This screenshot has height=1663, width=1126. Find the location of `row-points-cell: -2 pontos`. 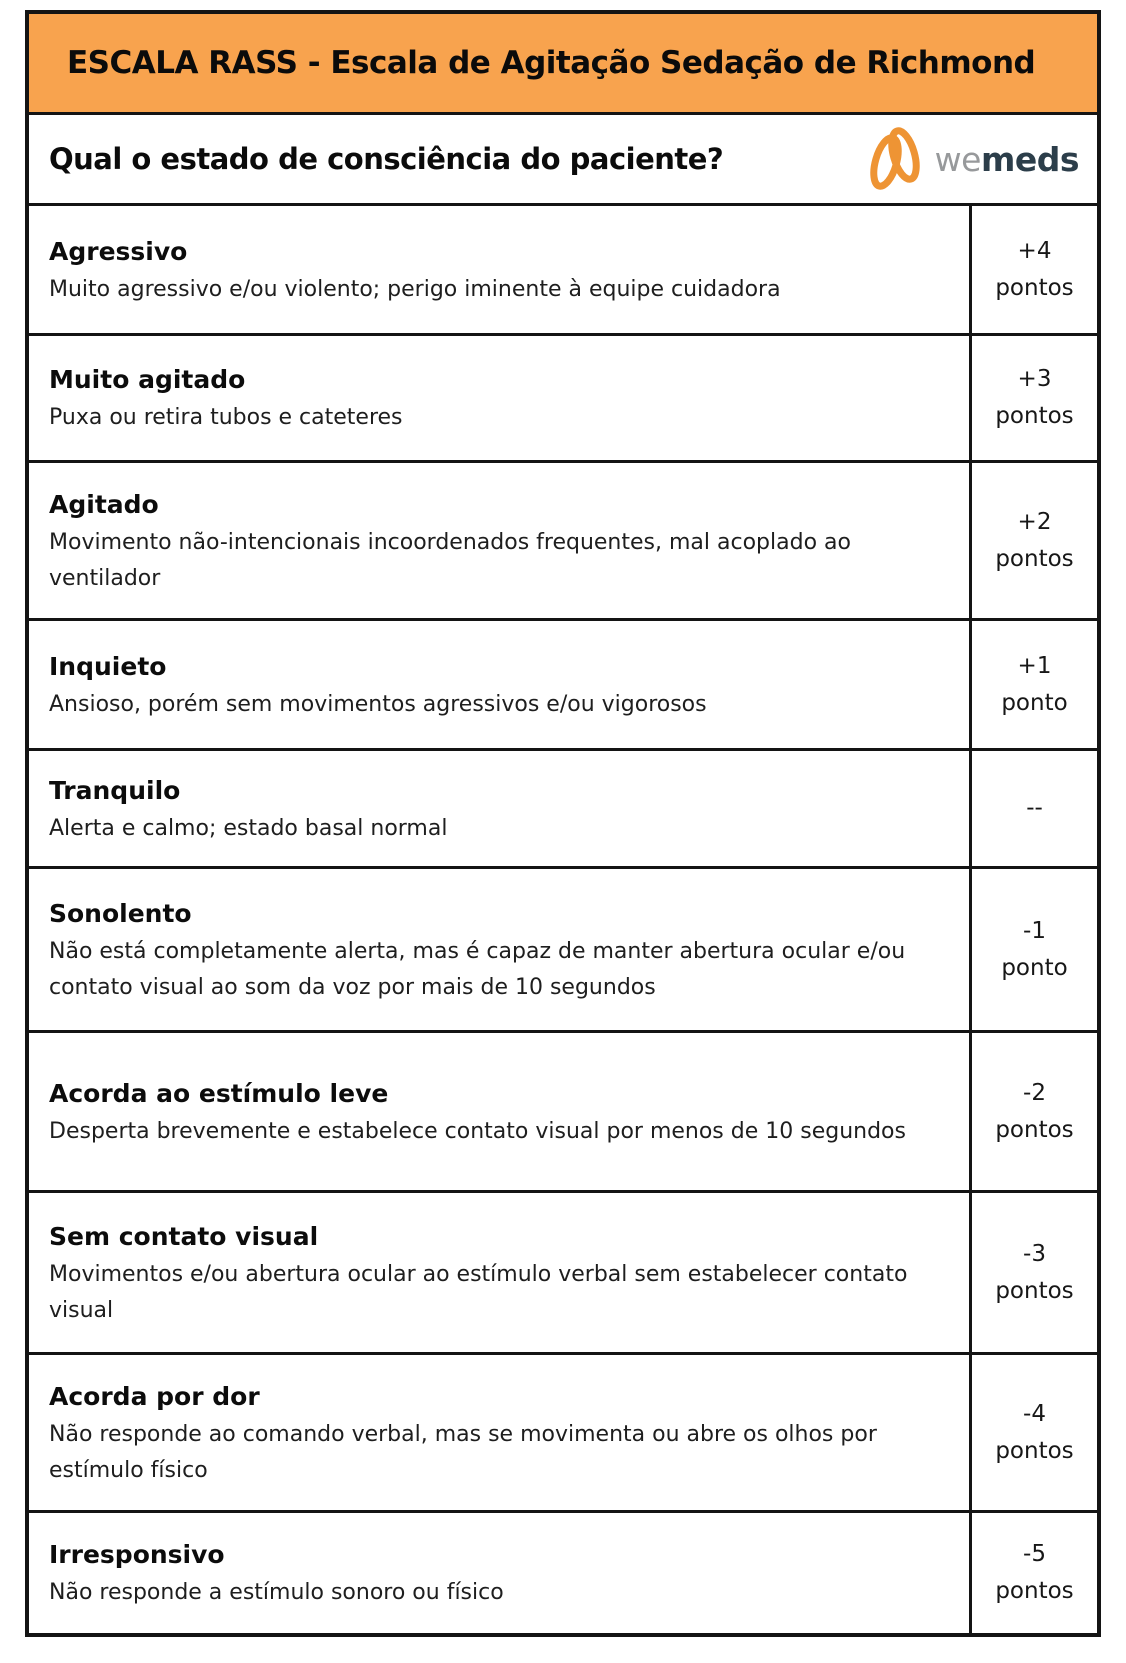

row-points-cell: -2 pontos is located at coordinates (1033, 1111).